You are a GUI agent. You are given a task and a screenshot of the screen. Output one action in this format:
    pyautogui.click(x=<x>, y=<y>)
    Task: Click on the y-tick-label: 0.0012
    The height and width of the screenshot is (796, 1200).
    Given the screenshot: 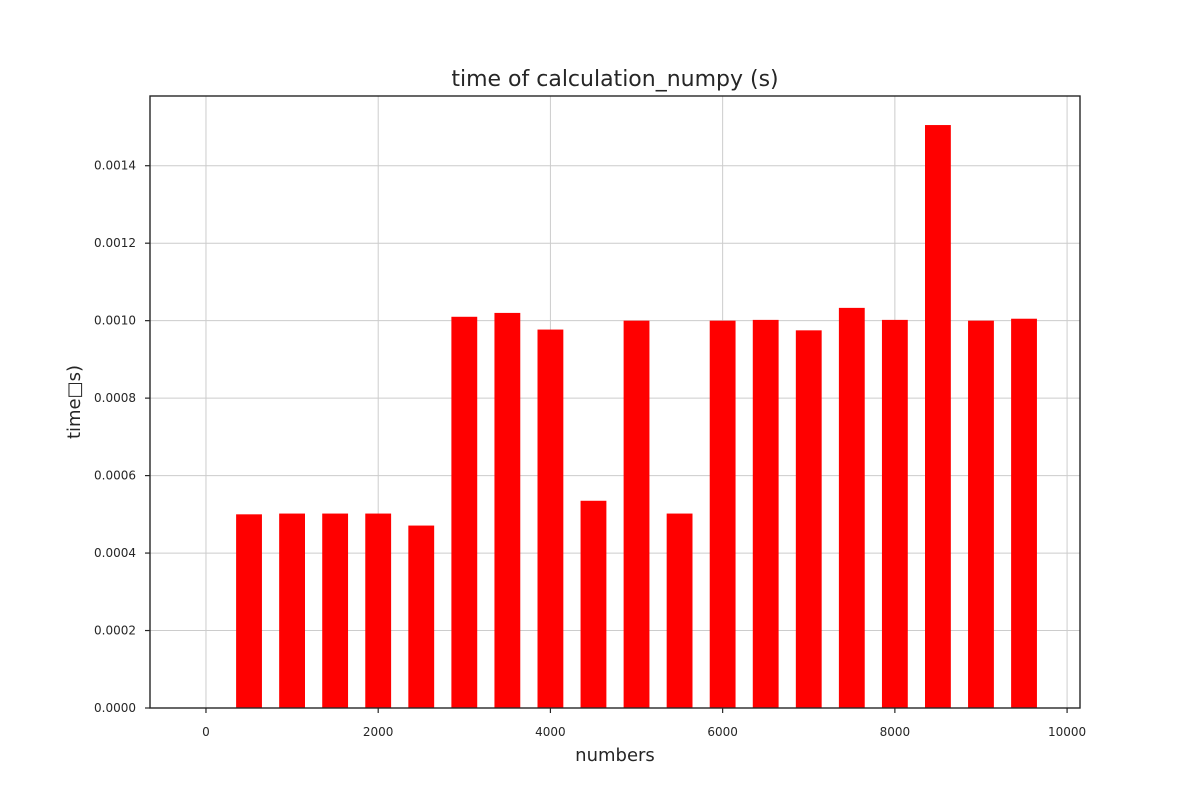 What is the action you would take?
    pyautogui.click(x=115, y=243)
    